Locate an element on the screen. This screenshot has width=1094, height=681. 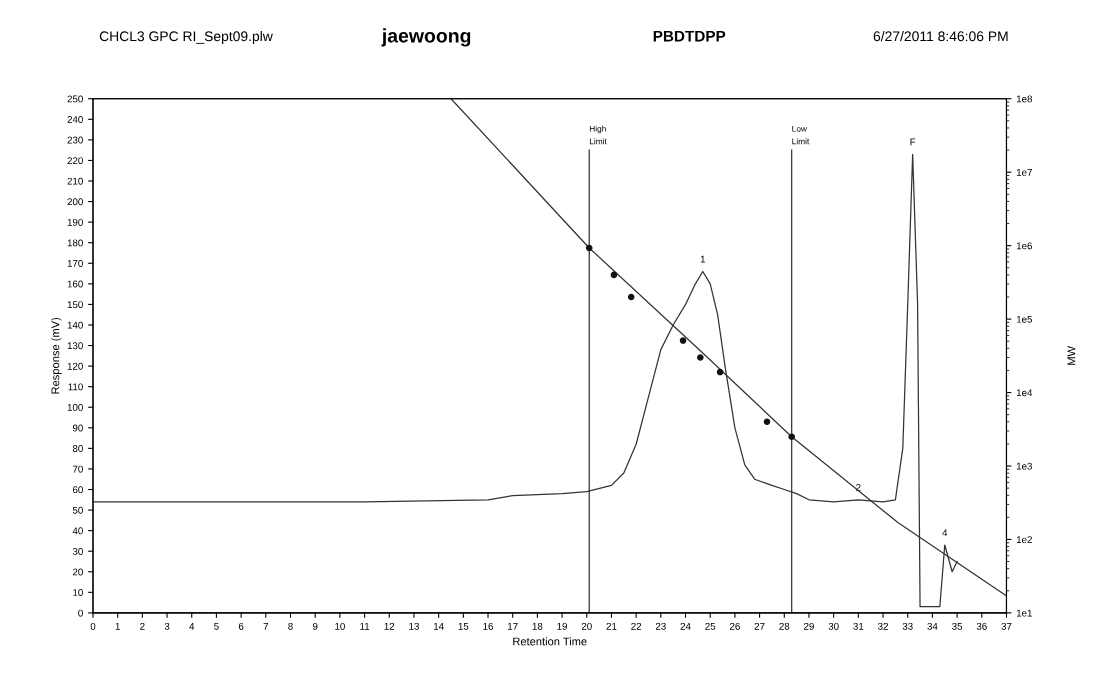
x-tick-label: 0 is located at coordinates (93, 626).